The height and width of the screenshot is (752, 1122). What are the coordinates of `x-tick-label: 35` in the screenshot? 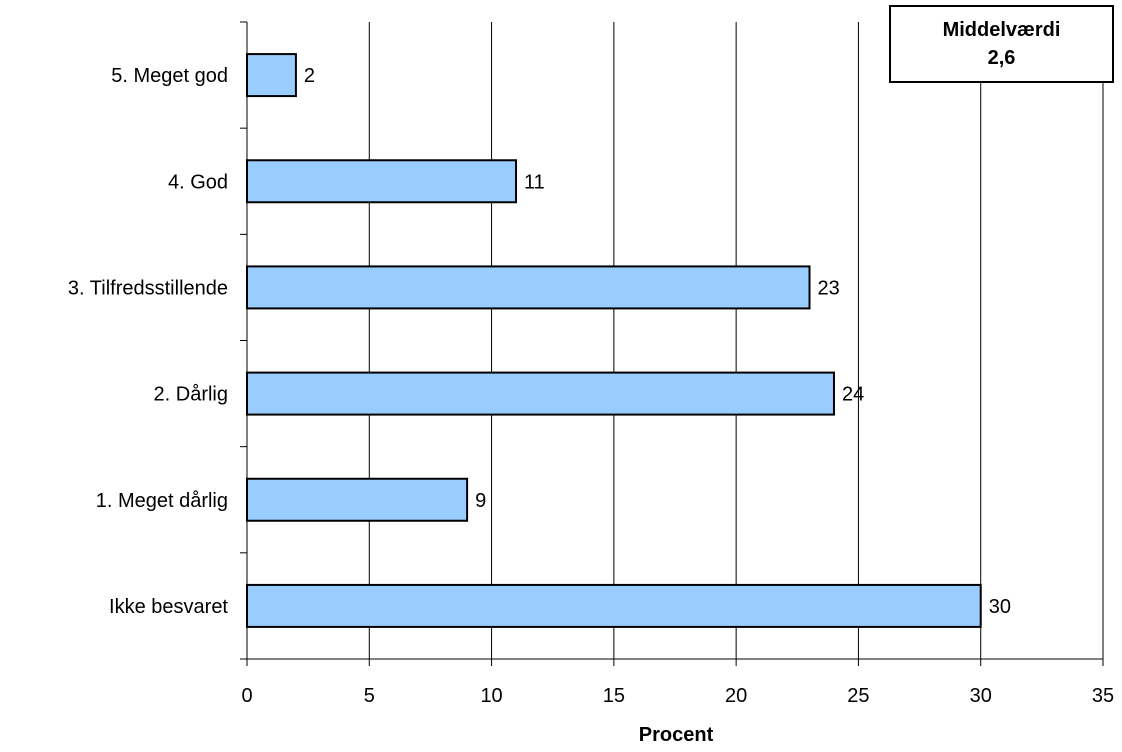 It's located at (1103, 696).